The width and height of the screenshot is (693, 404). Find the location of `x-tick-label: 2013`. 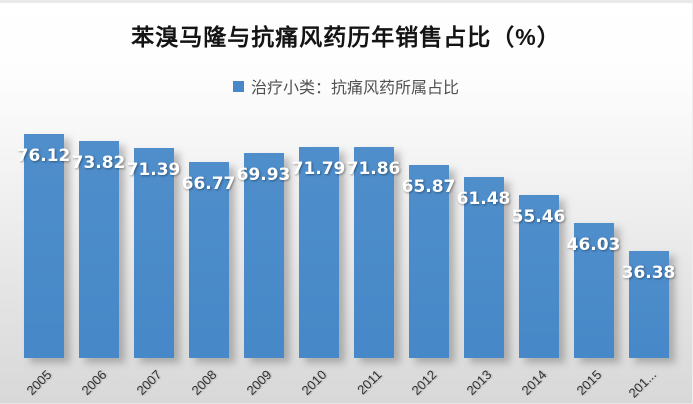

x-tick-label: 2013 is located at coordinates (479, 383).